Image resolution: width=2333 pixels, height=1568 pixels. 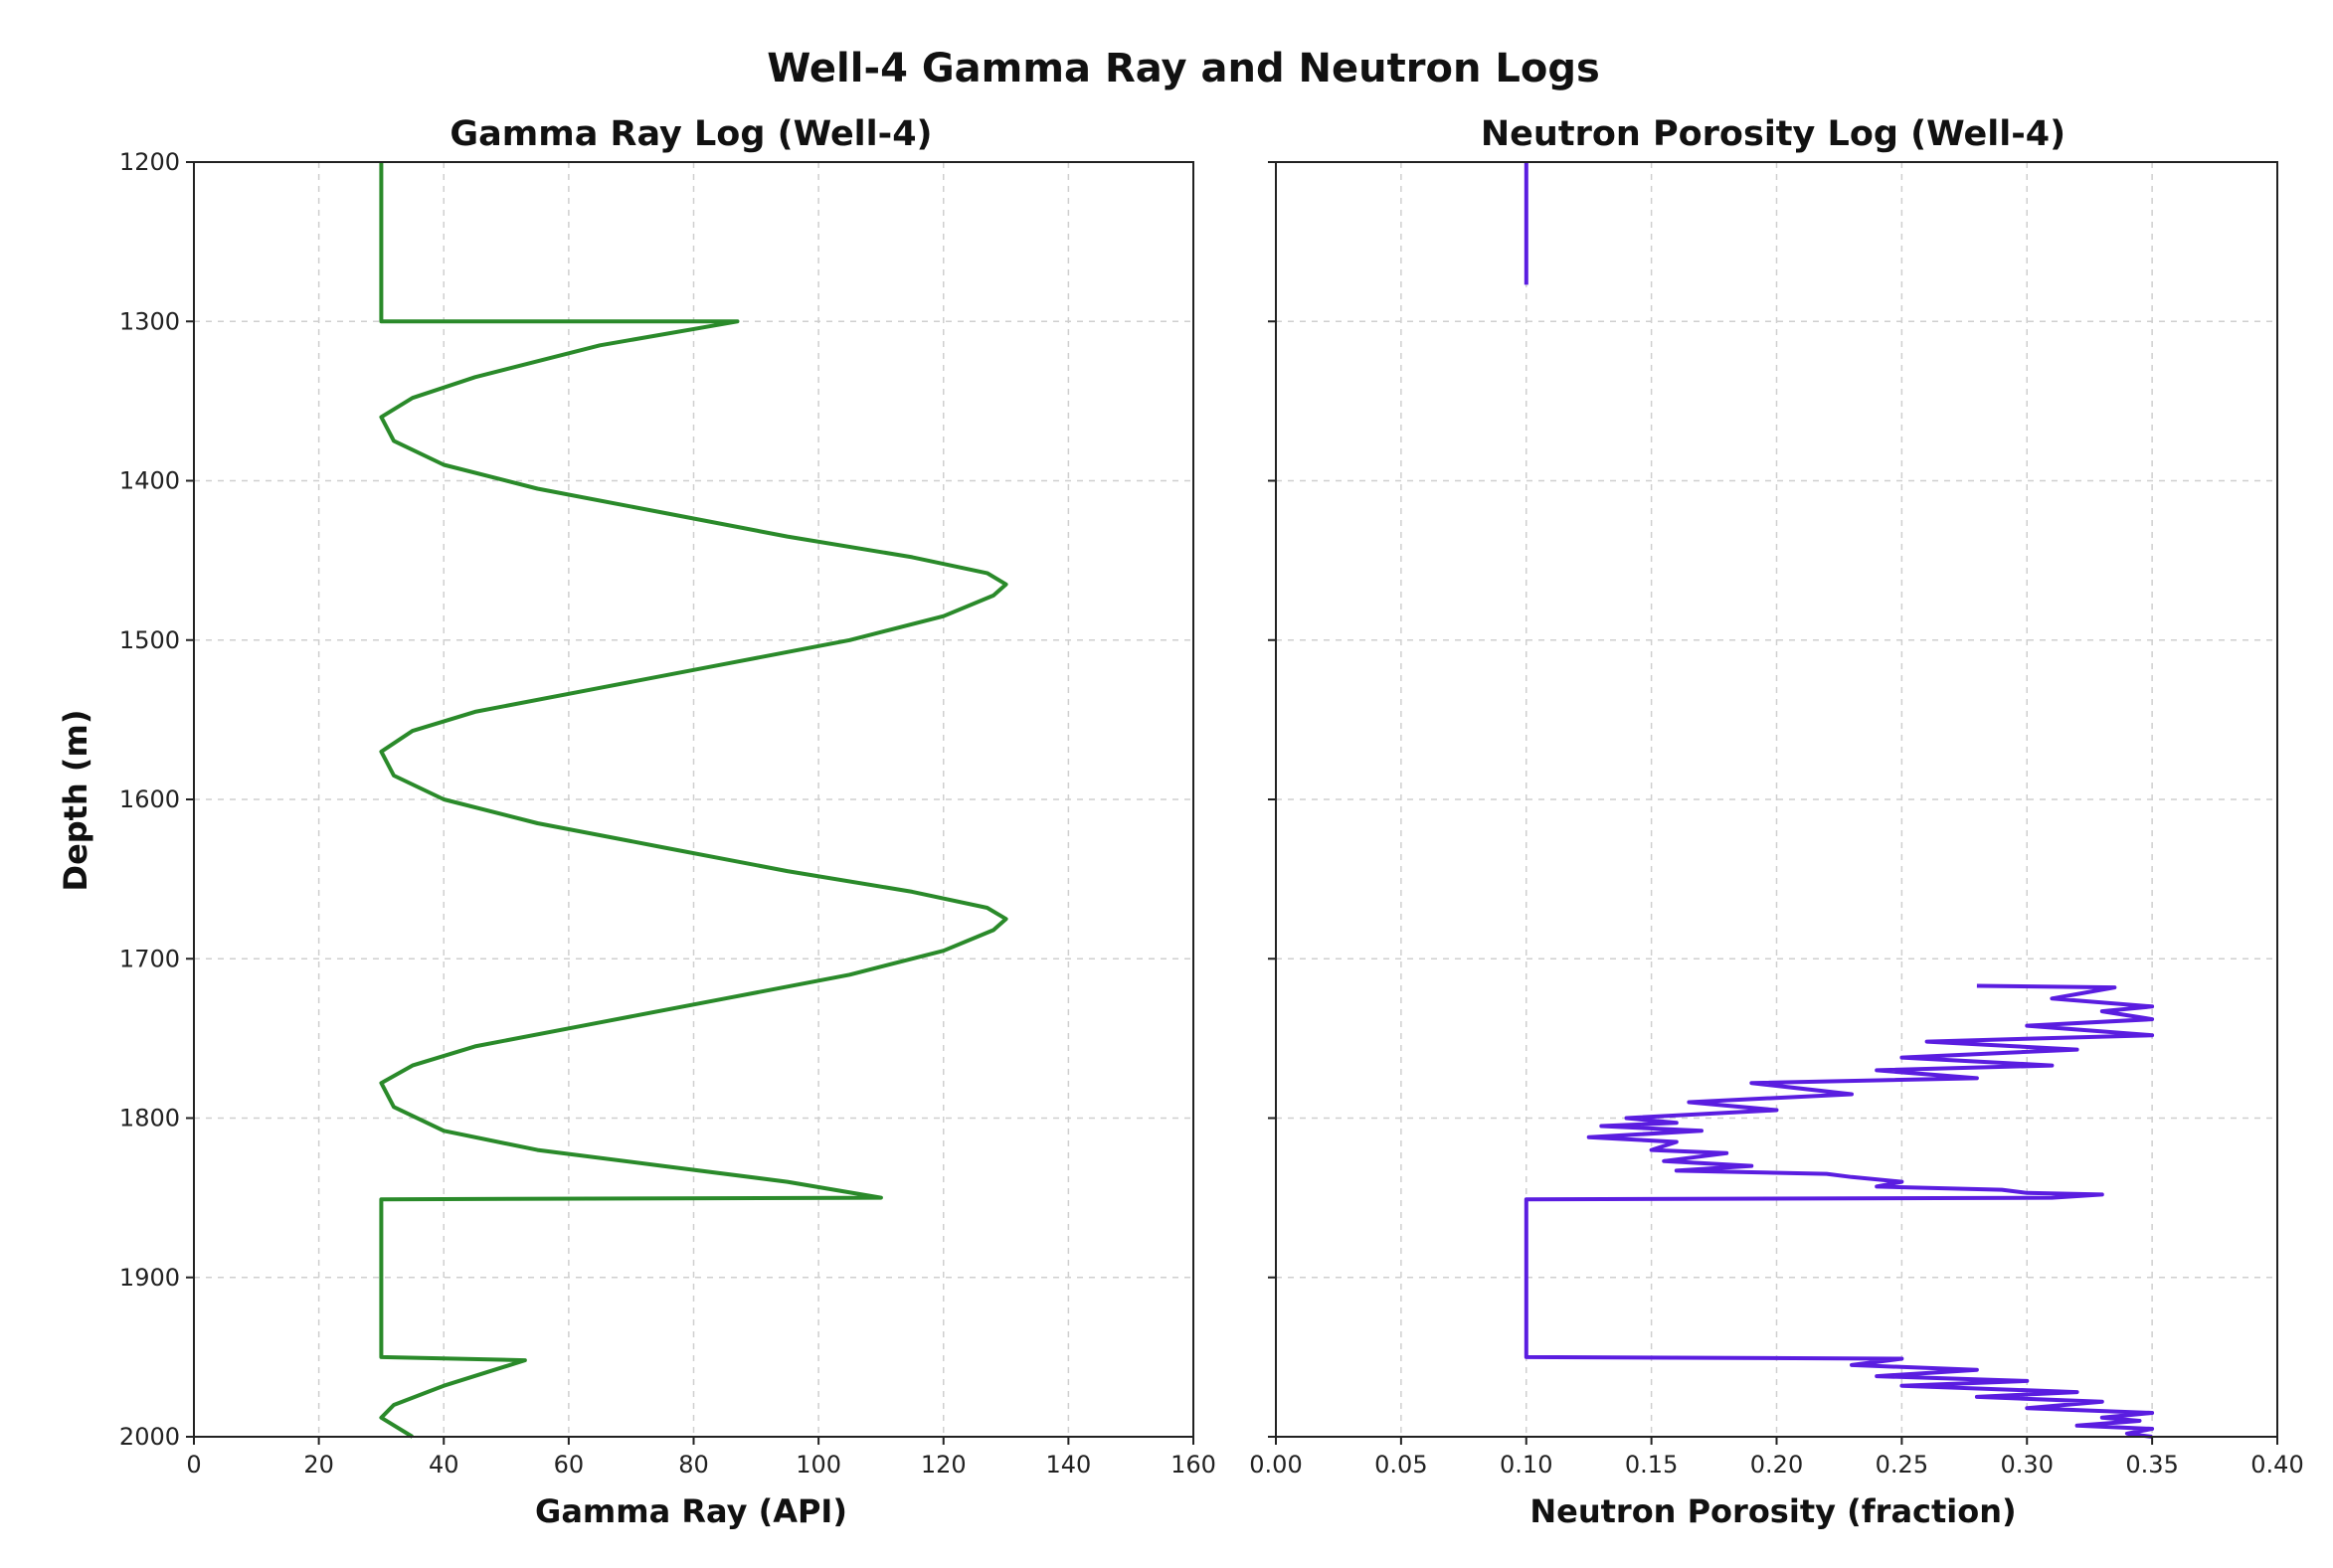 I want to click on depth-ylabel: Depth (m), so click(x=75, y=801).